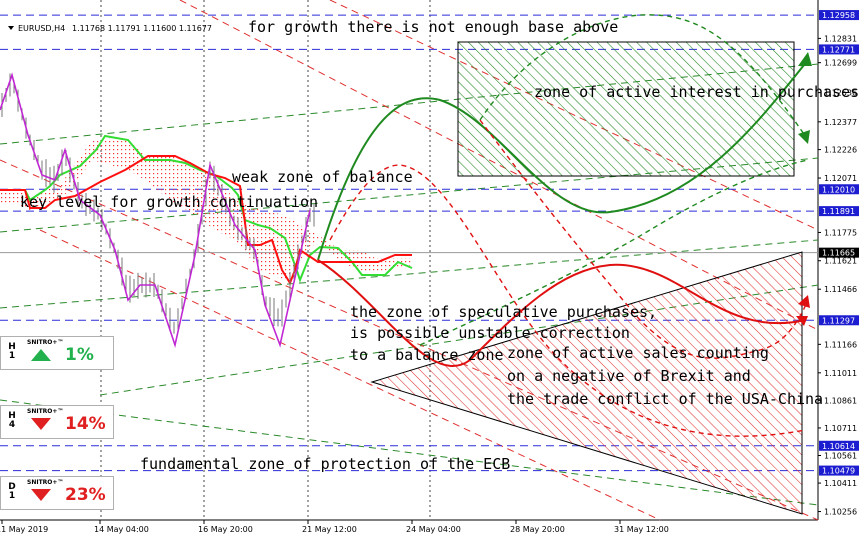 This screenshot has height=538, width=860. I want to click on annotation-sales-1: zone of active sales counting, so click(638, 353).